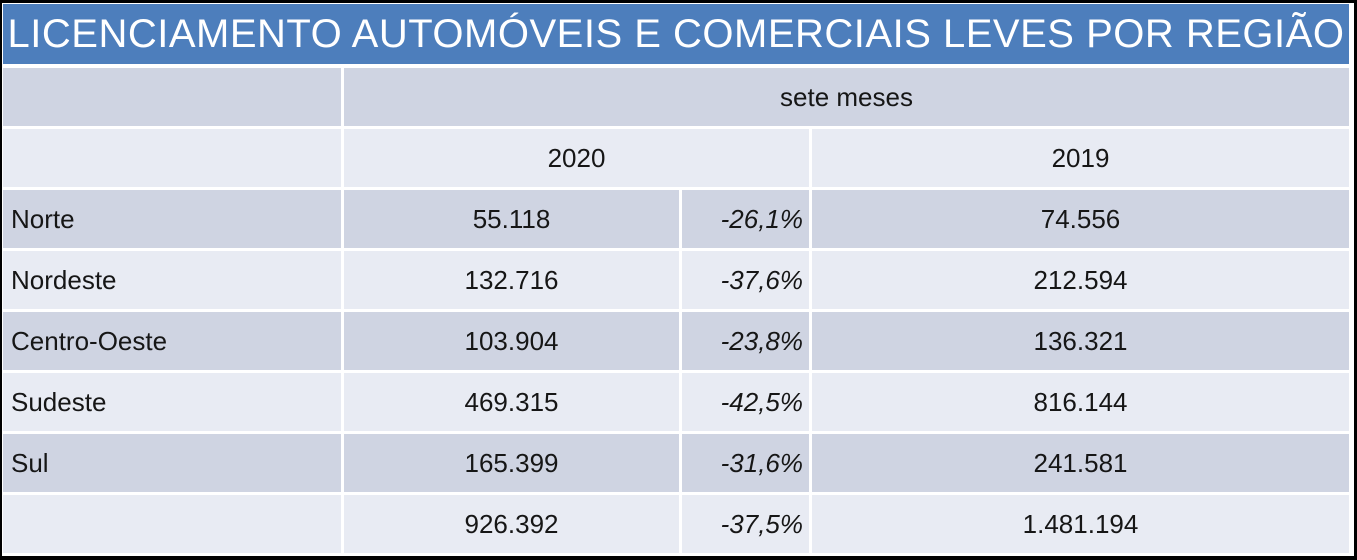 This screenshot has height=560, width=1357. Describe the element at coordinates (172, 280) in the screenshot. I see `region-name-cell: Nordeste` at that location.